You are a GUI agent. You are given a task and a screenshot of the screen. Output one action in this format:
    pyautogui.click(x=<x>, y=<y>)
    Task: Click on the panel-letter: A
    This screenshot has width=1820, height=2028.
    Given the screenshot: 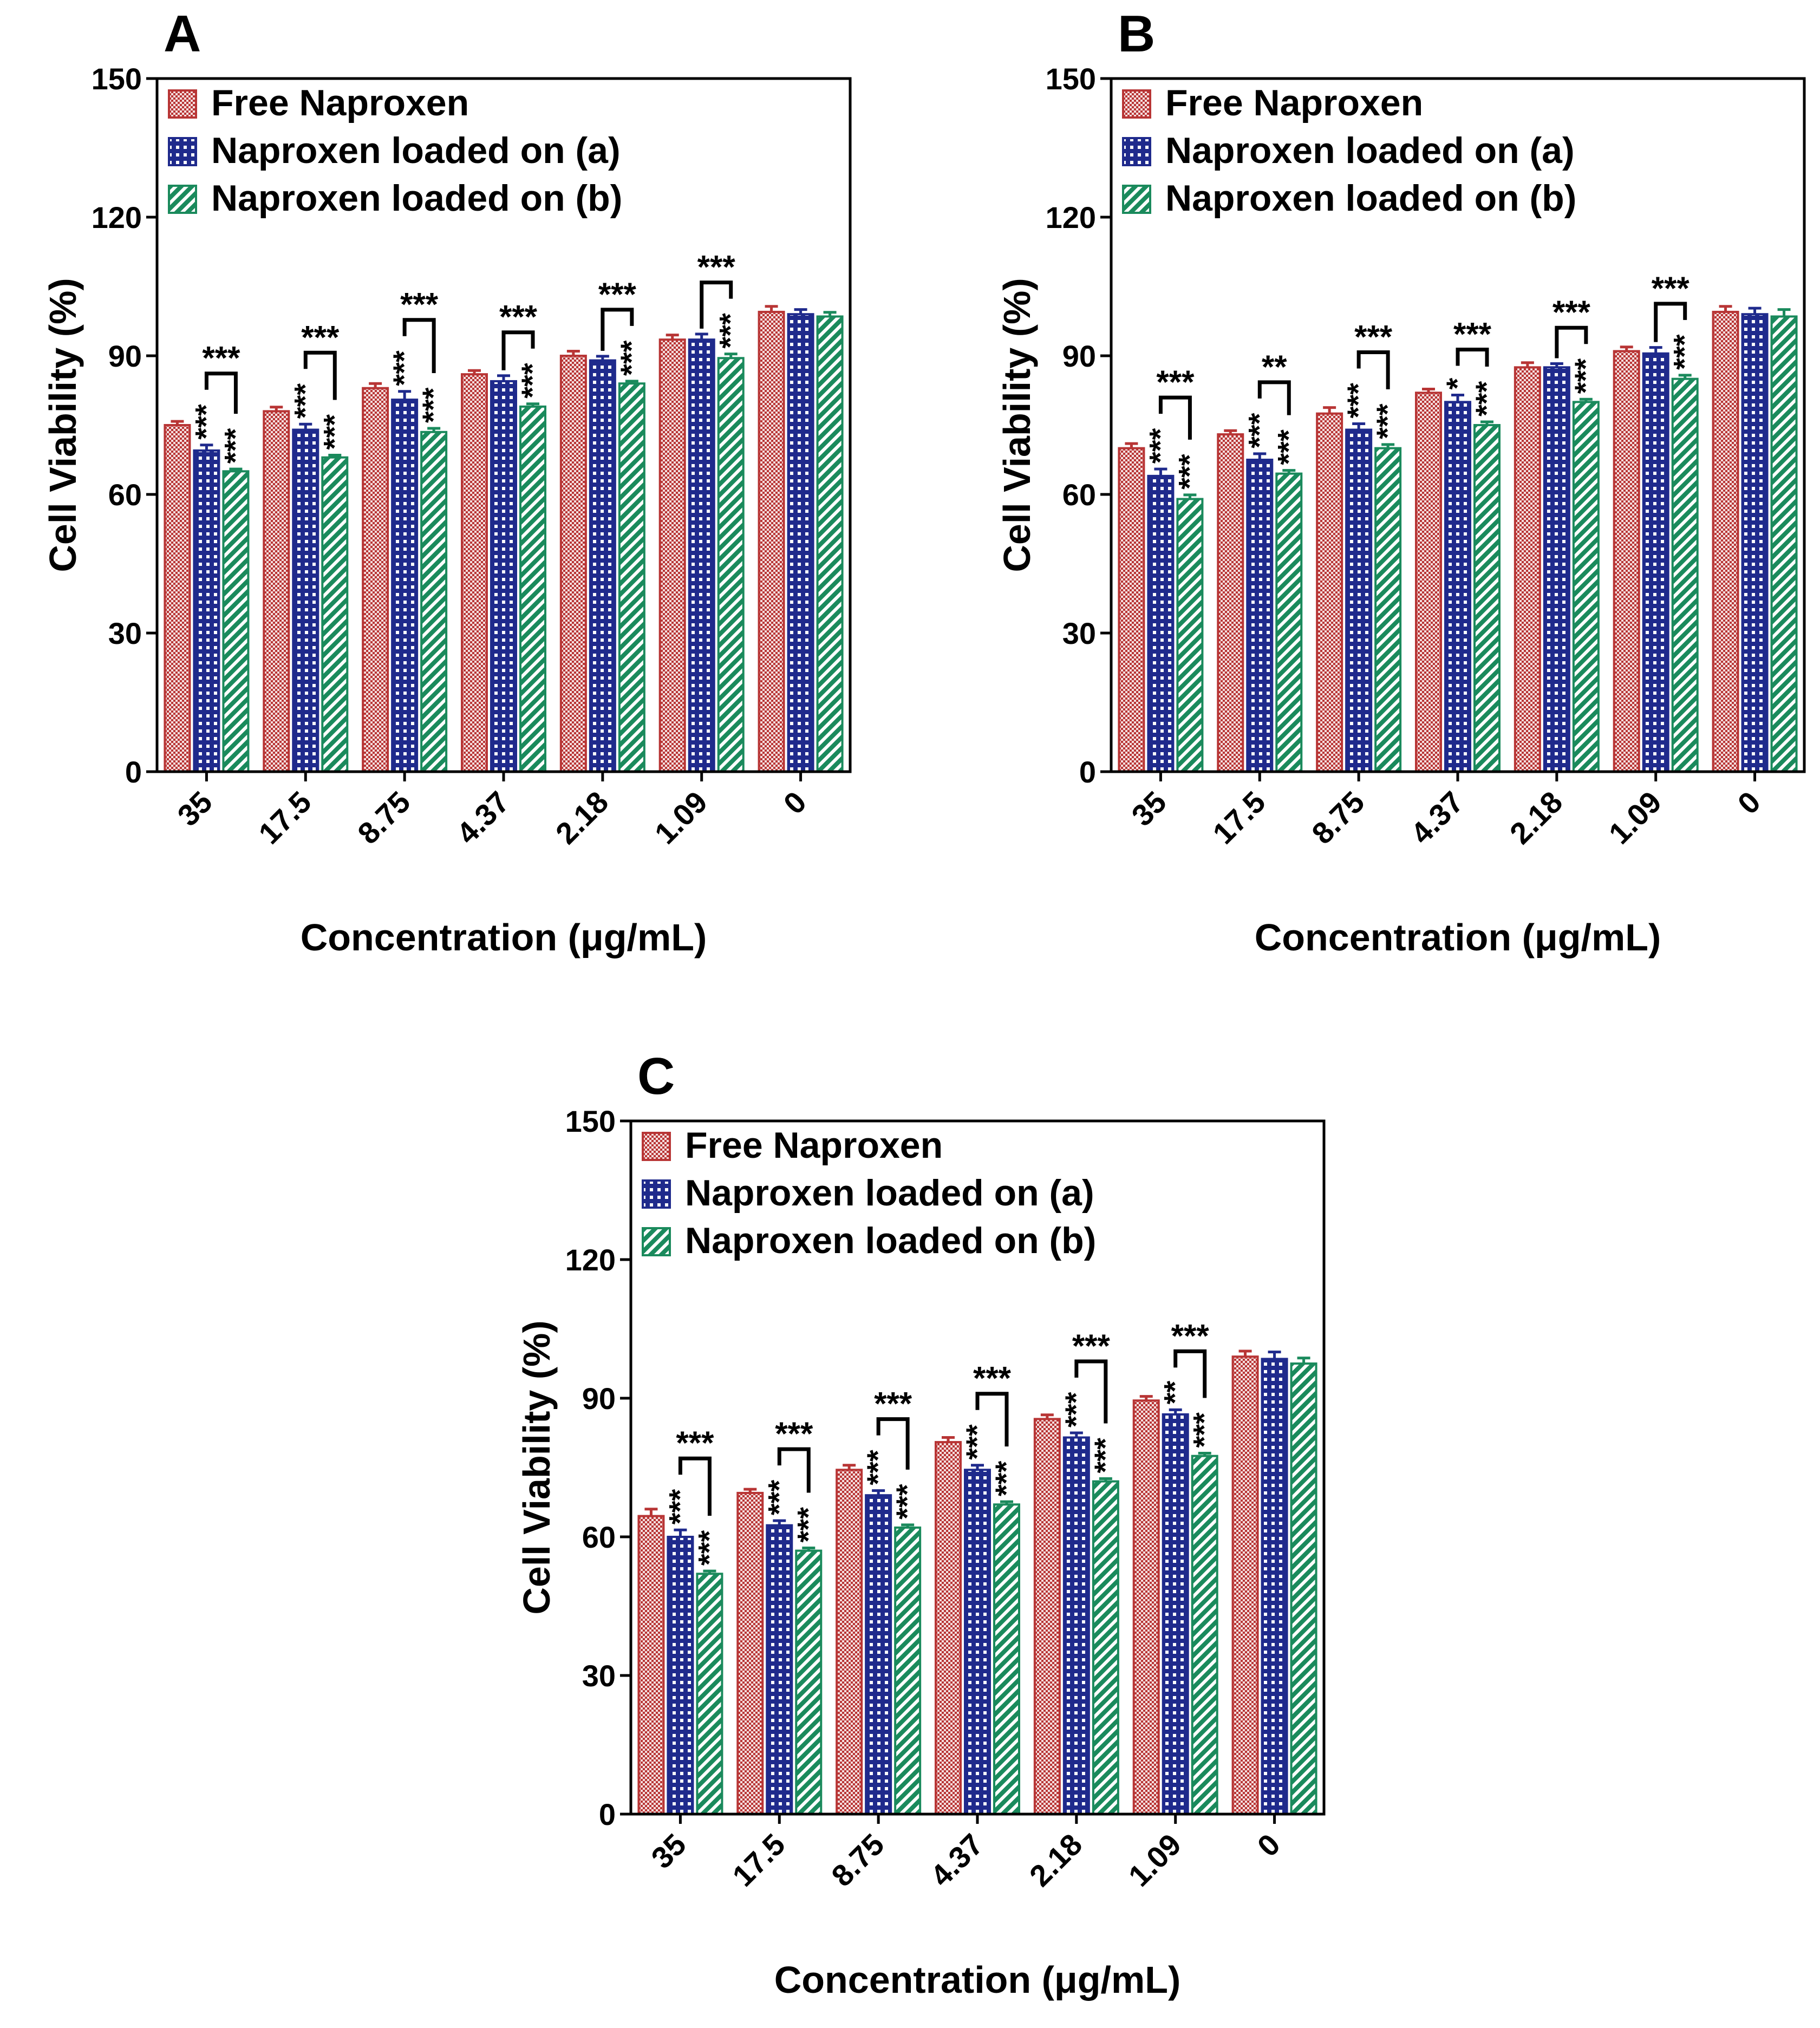 What is the action you would take?
    pyautogui.click(x=182, y=34)
    